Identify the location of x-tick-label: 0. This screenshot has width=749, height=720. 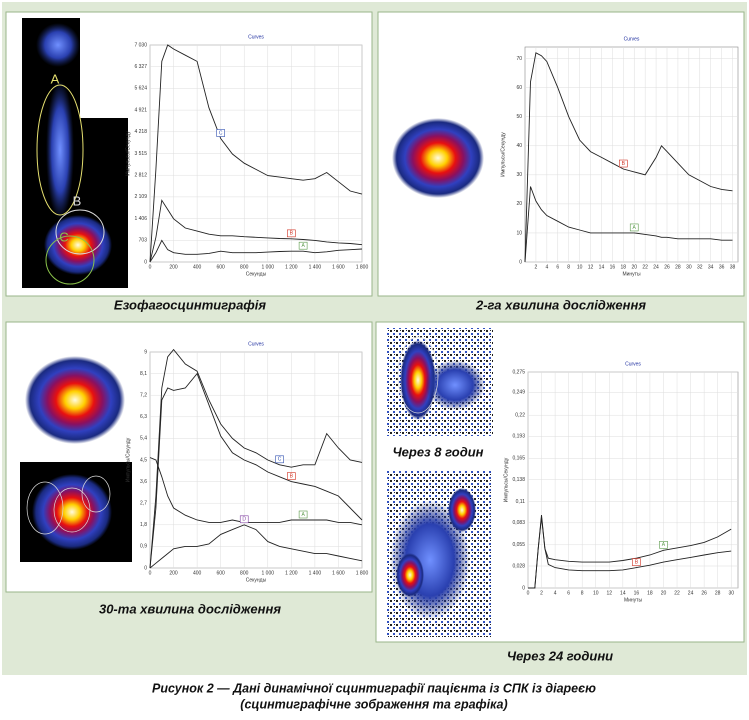
(150, 573).